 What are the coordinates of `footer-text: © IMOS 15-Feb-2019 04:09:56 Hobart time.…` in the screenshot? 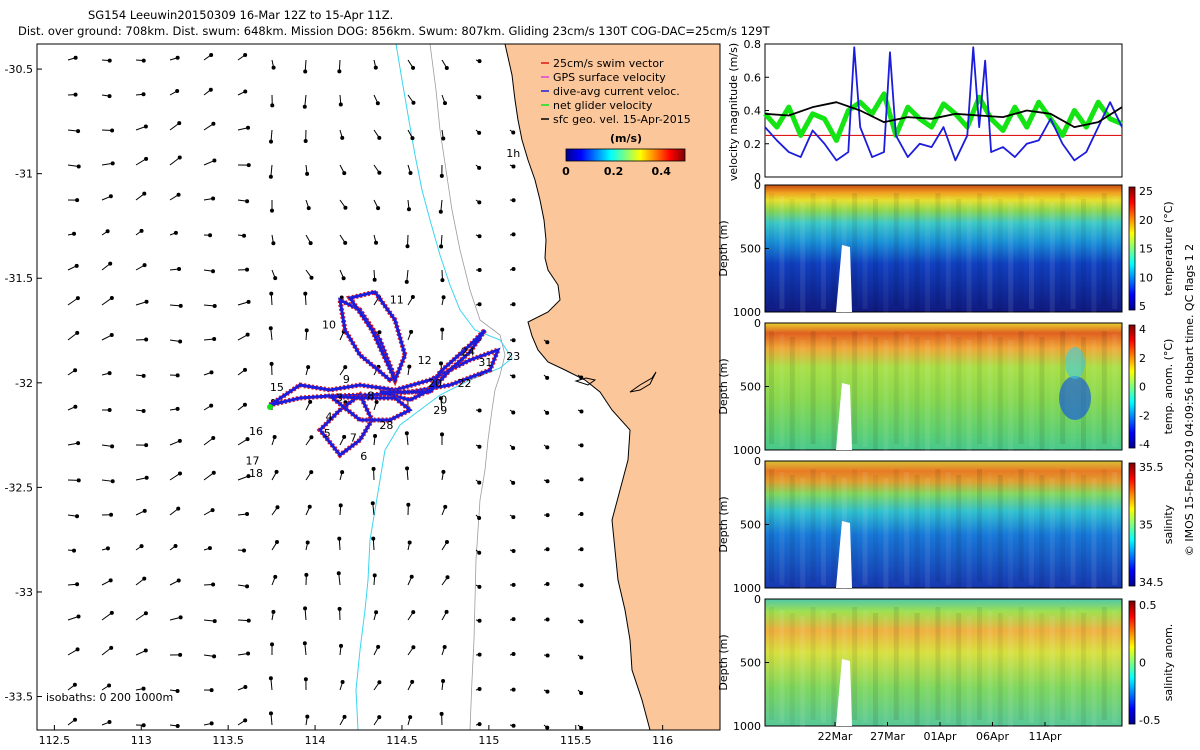 It's located at (1189, 400).